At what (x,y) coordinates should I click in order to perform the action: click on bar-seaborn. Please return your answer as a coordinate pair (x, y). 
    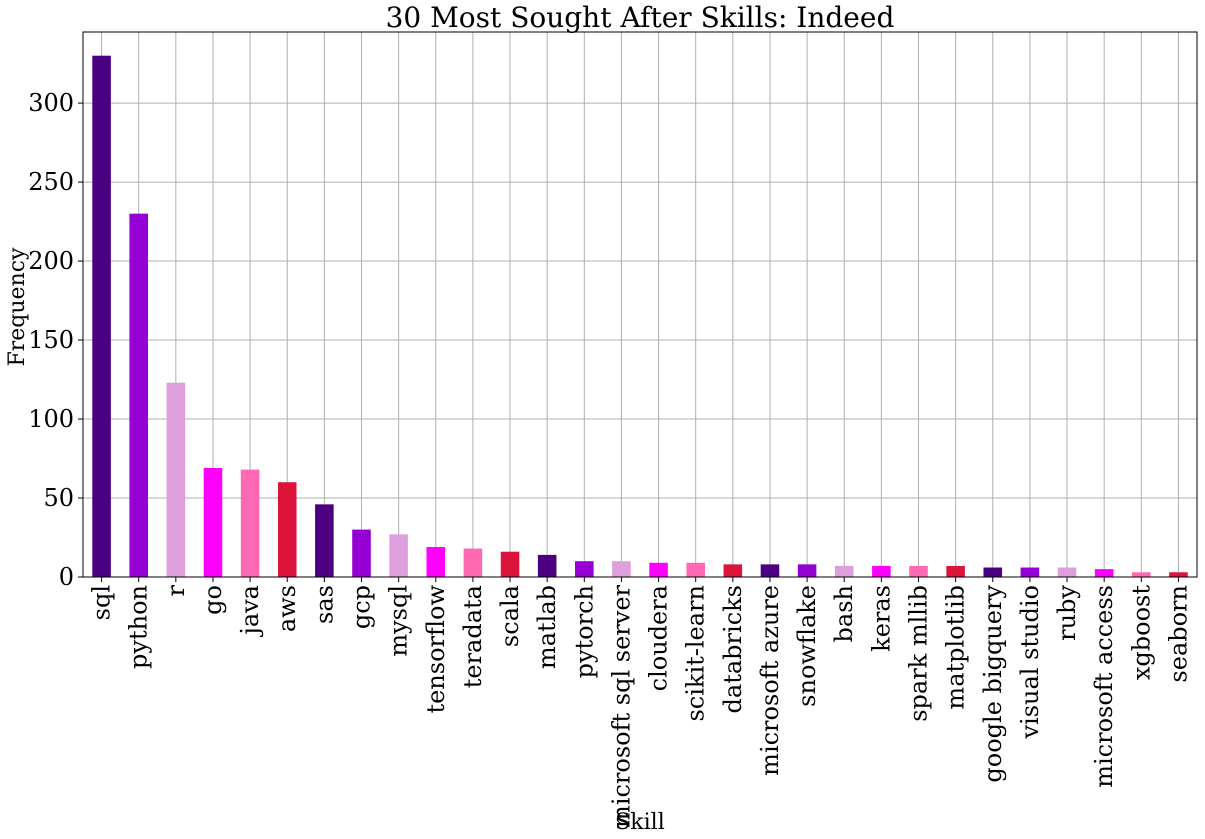
    Looking at the image, I should click on (1178, 574).